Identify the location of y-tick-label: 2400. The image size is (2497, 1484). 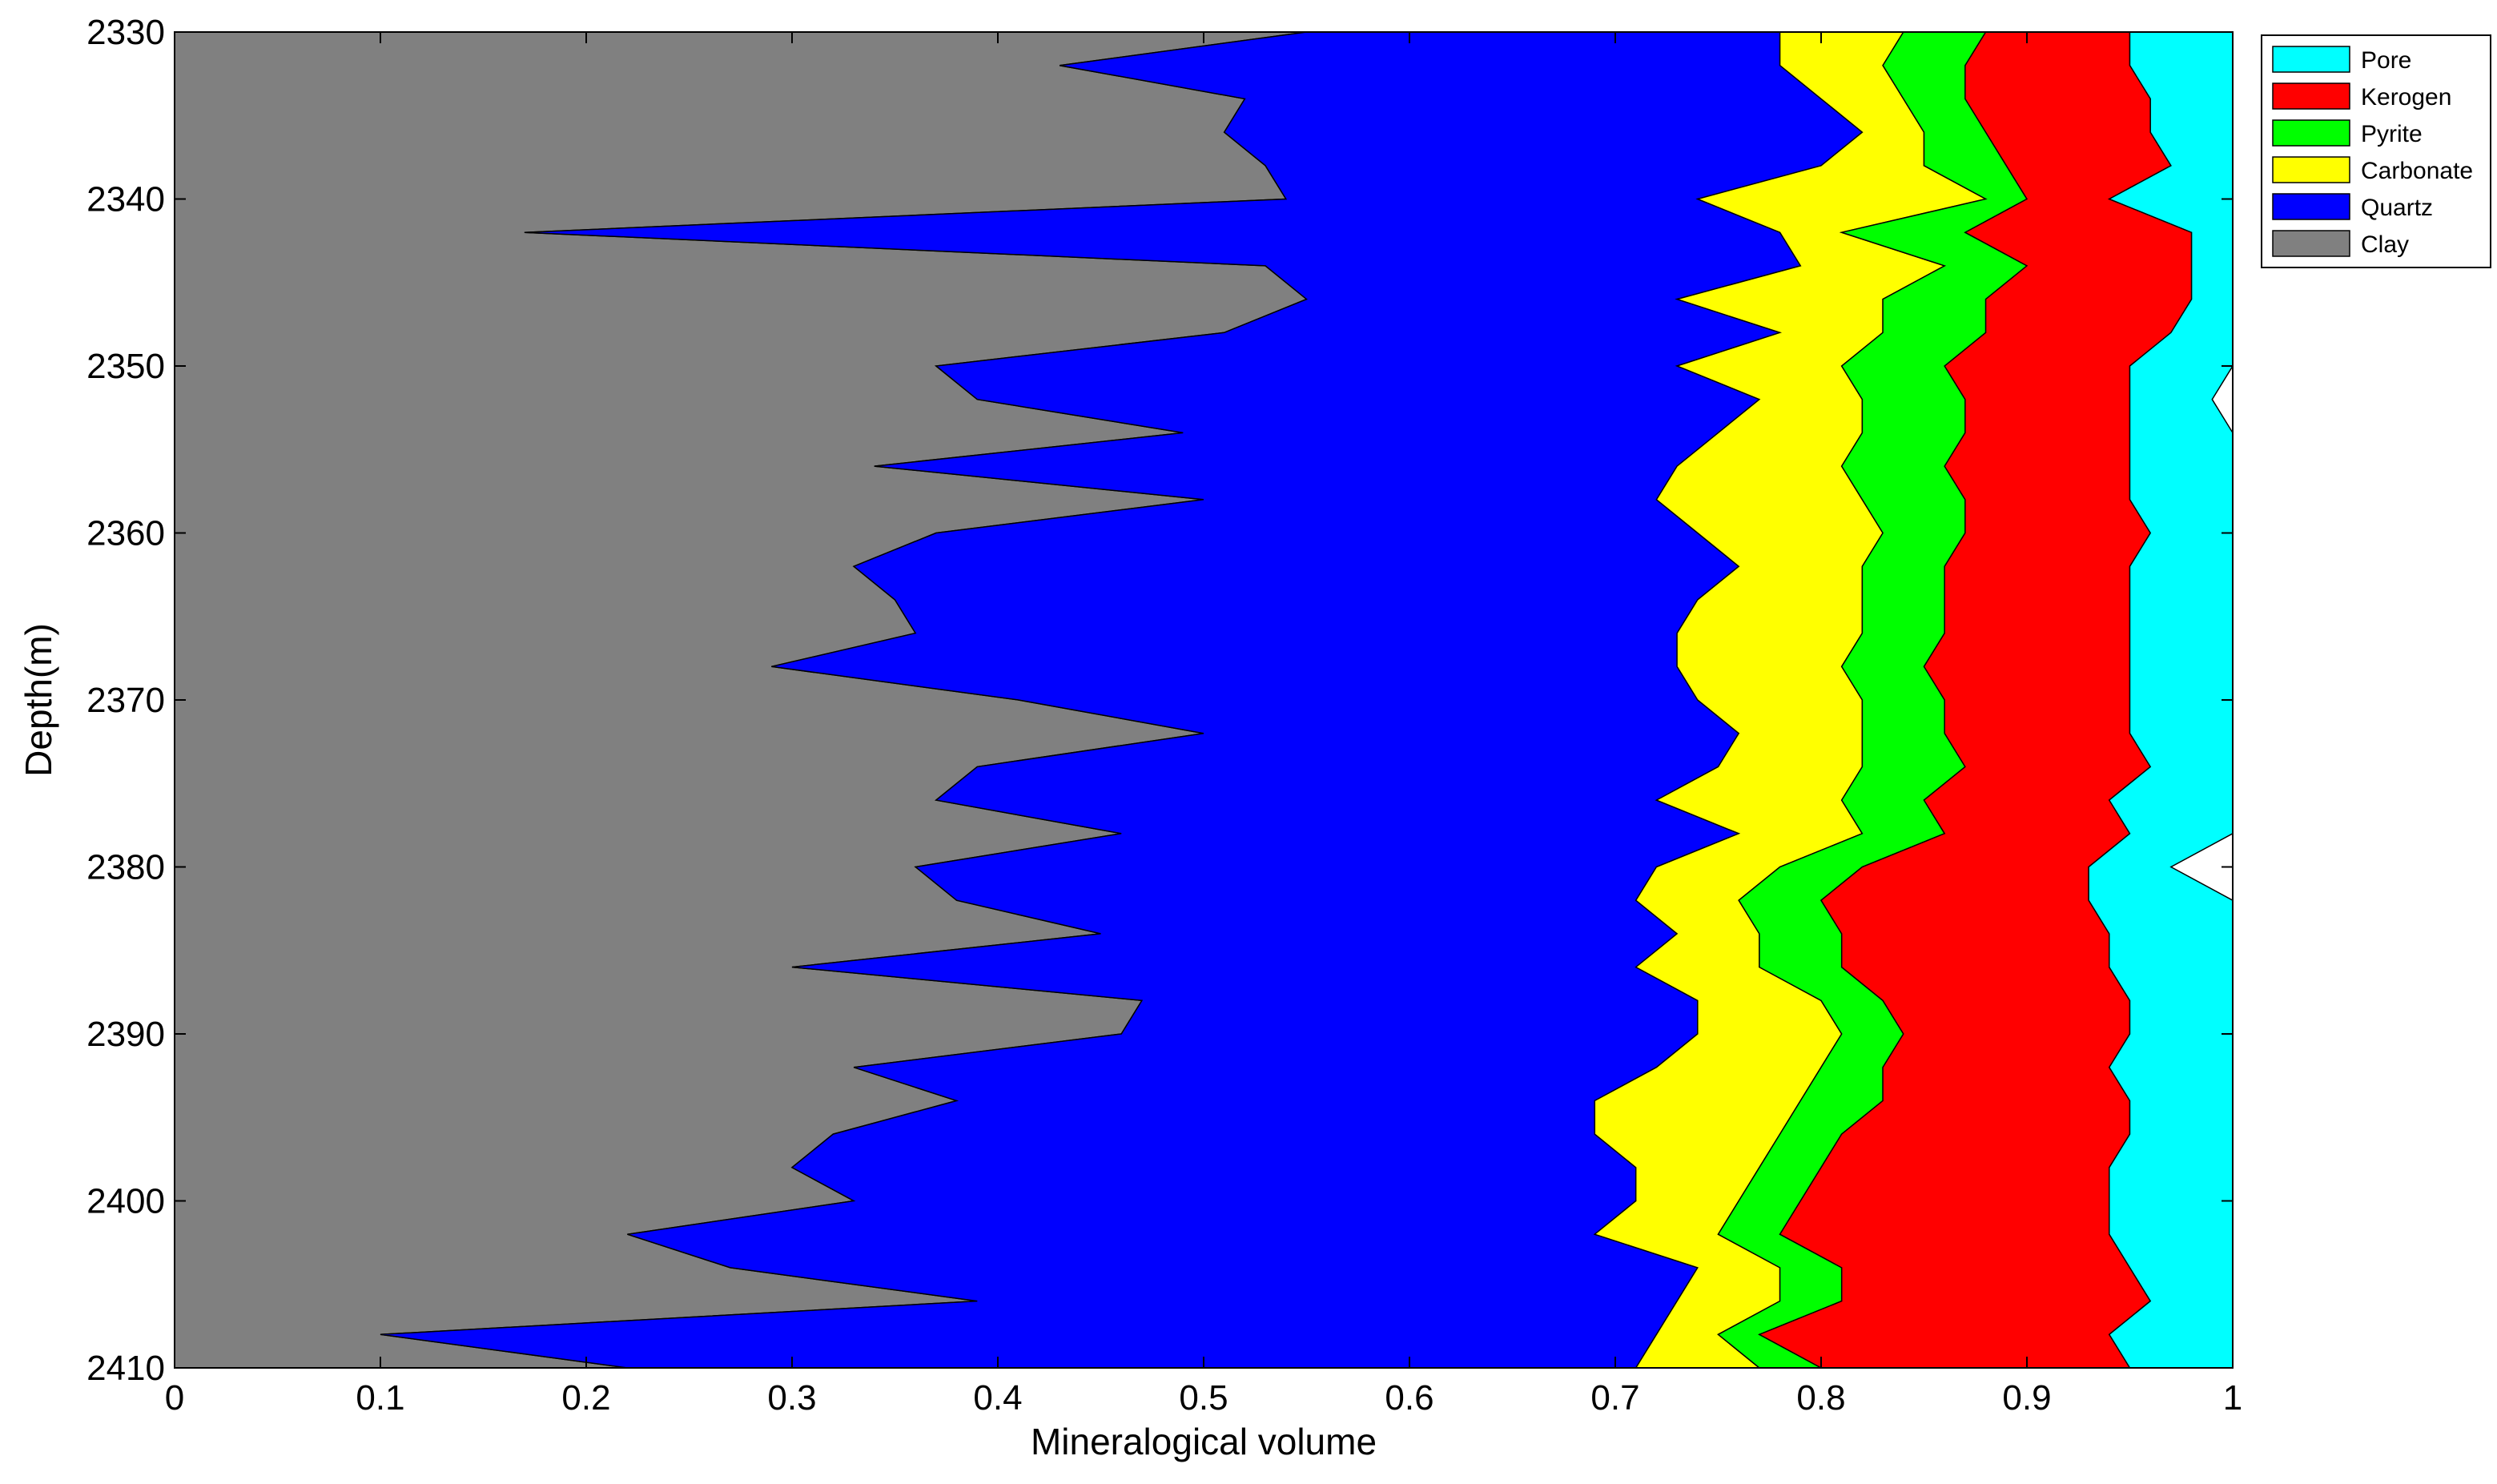
(126, 1201).